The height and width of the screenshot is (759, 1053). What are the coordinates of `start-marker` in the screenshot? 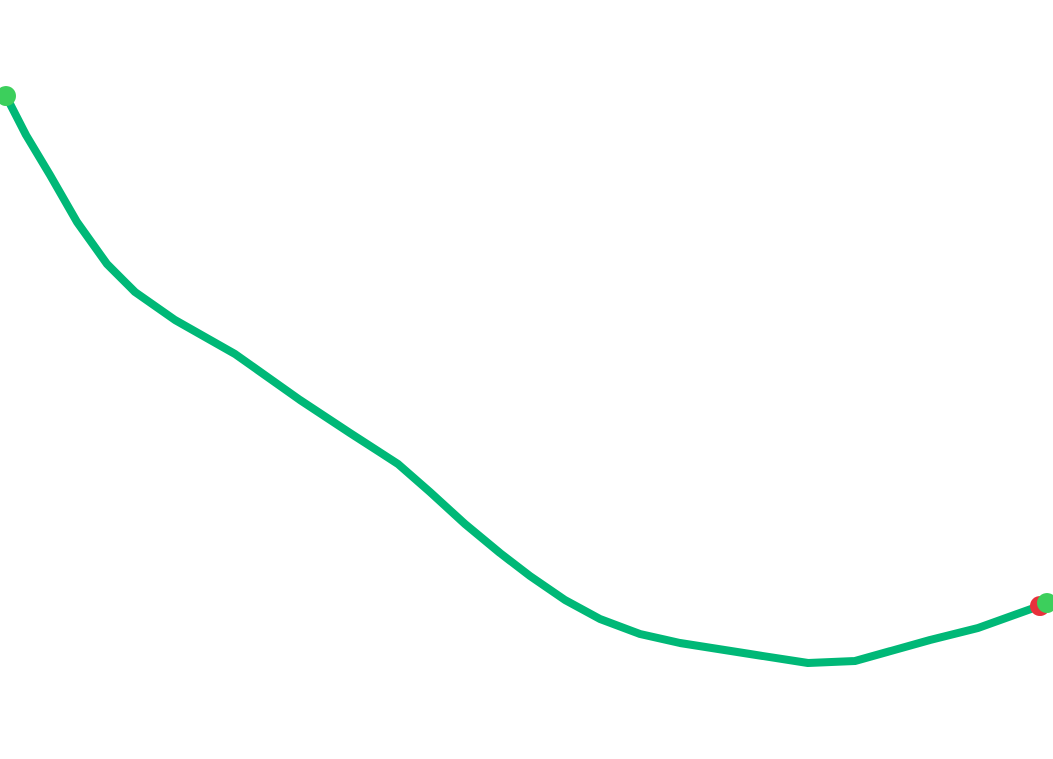 It's located at (8, 96).